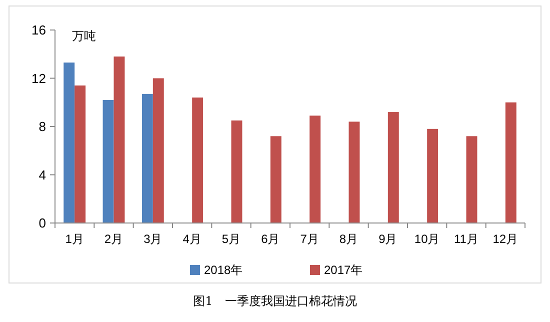  What do you see at coordinates (153, 239) in the screenshot?
I see `x-tick-label: 3月` at bounding box center [153, 239].